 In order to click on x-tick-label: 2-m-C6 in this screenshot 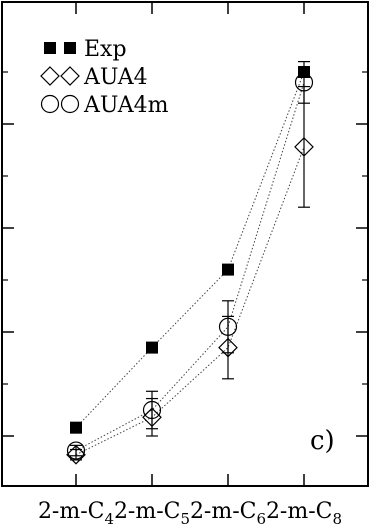, I will do `click(228, 513)`.